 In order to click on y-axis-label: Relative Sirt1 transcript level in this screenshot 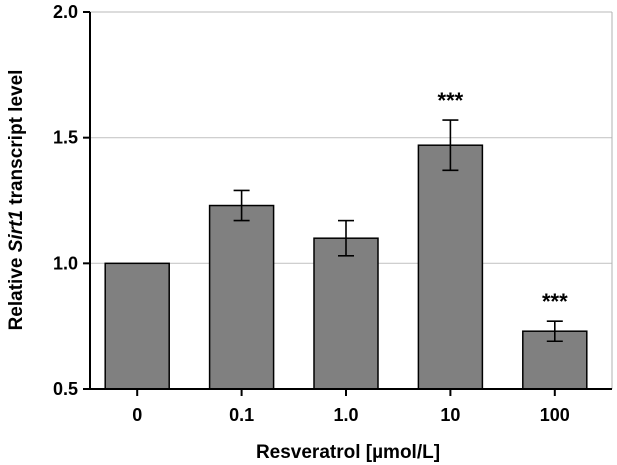, I will do `click(16, 200)`.